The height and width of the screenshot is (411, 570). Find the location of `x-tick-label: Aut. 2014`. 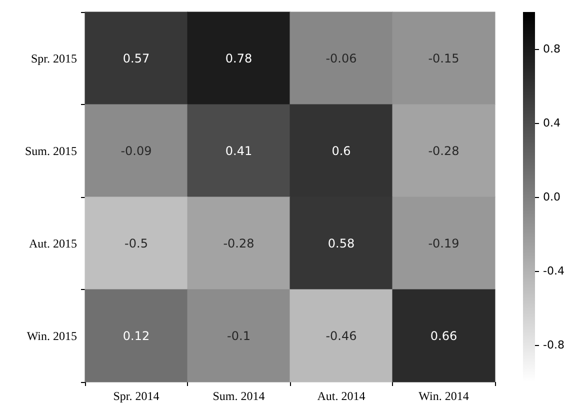

x-tick-label: Aut. 2014 is located at coordinates (341, 396).